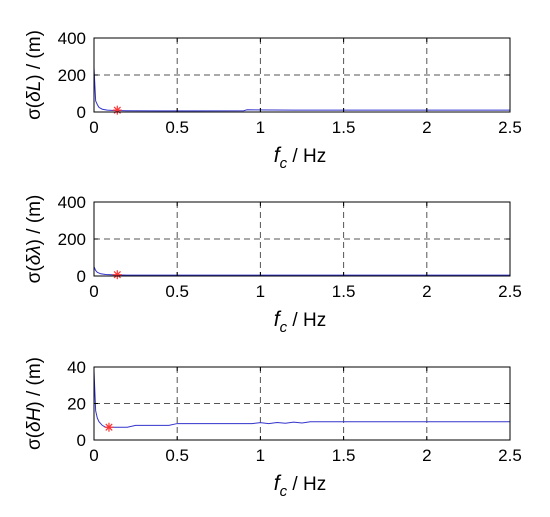  I want to click on y-axis-label: σ(δL) / (m), so click(34, 75).